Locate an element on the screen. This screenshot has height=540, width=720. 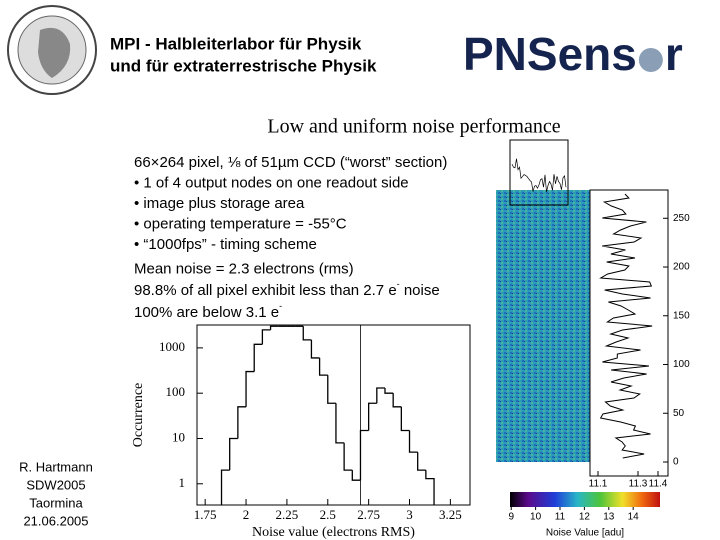
trace-frame is located at coordinates (539, 172).